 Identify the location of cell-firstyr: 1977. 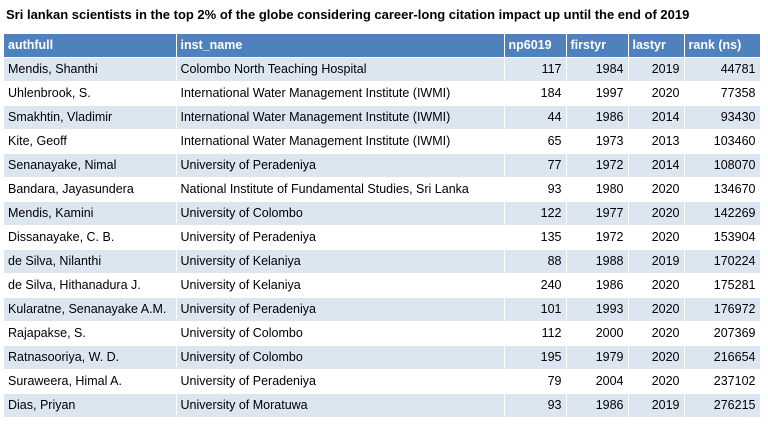
(597, 213).